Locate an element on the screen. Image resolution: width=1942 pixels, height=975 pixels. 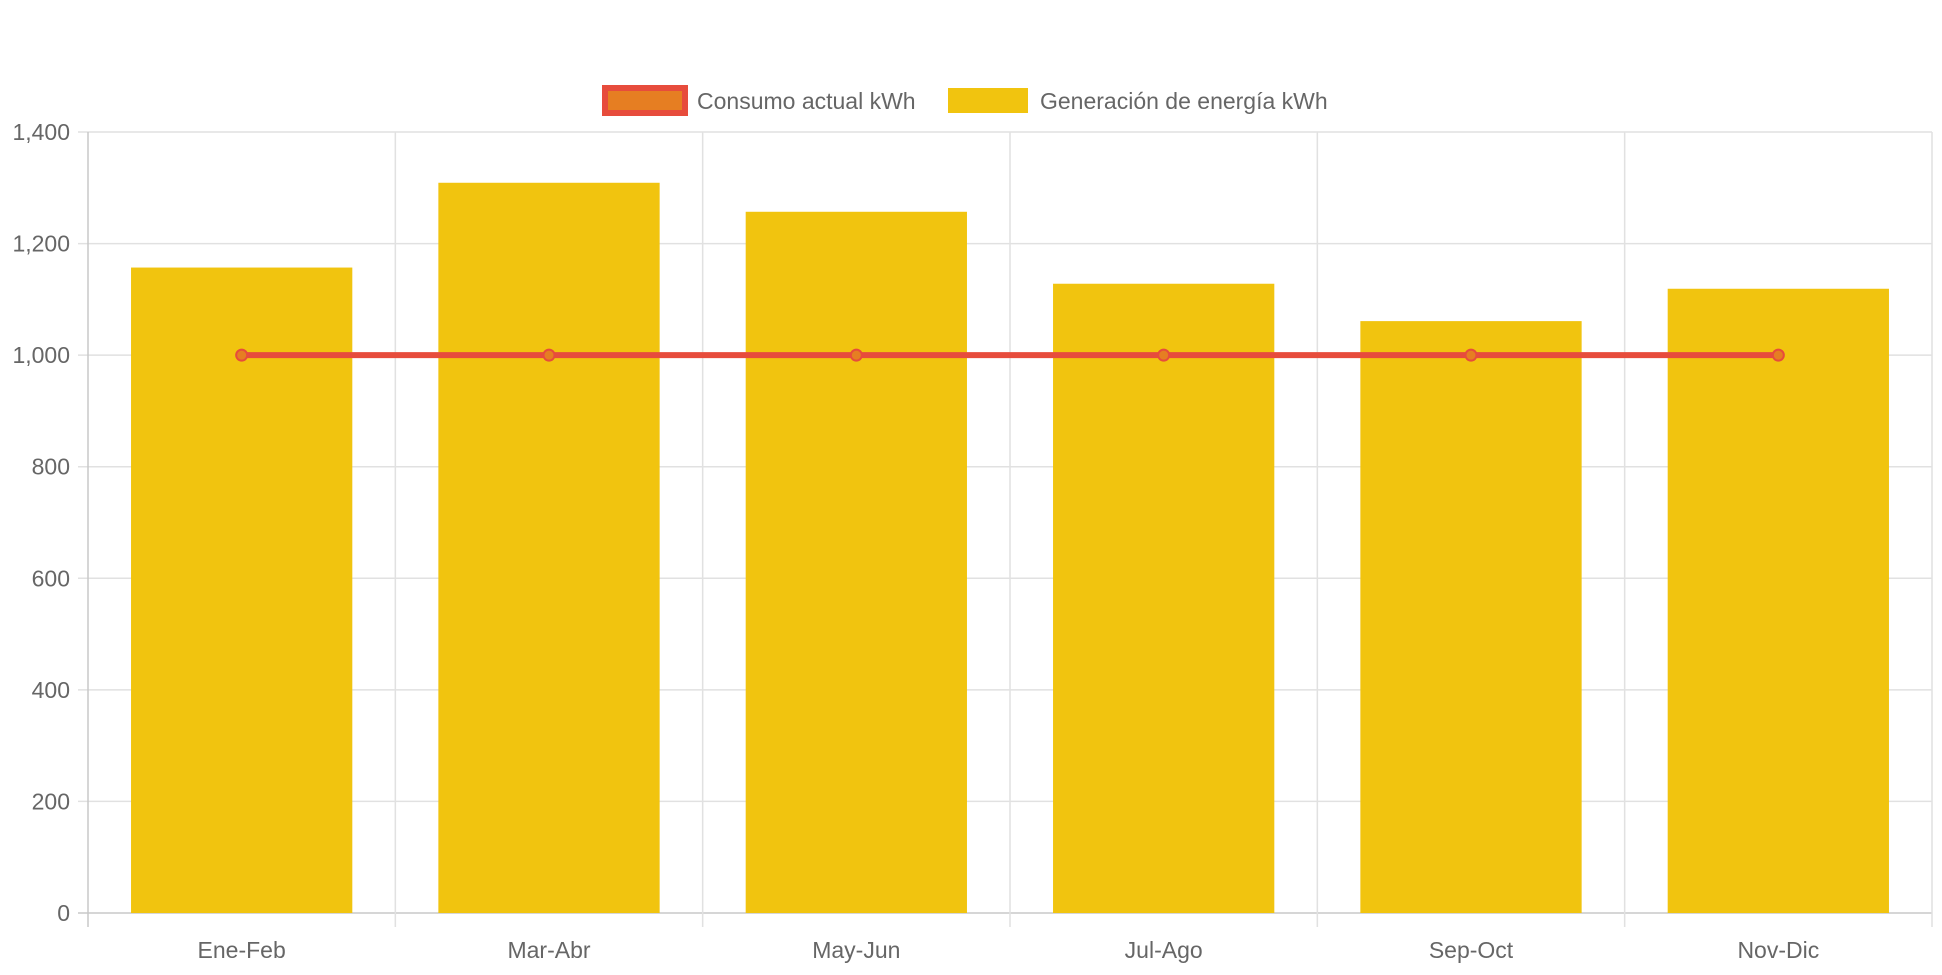
x-tick-label: Sep-Oct is located at coordinates (1471, 950).